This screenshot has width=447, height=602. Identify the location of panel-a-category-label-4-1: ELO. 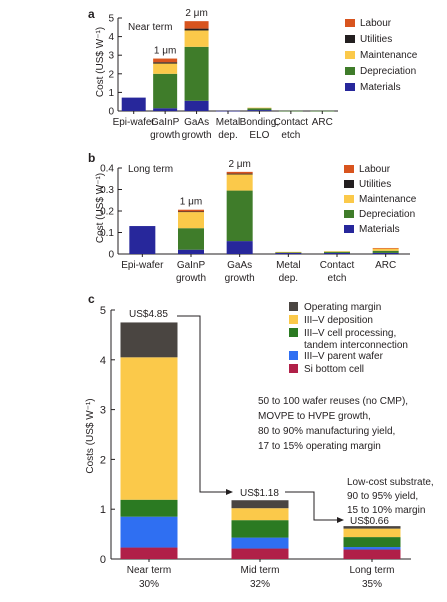
(259, 135).